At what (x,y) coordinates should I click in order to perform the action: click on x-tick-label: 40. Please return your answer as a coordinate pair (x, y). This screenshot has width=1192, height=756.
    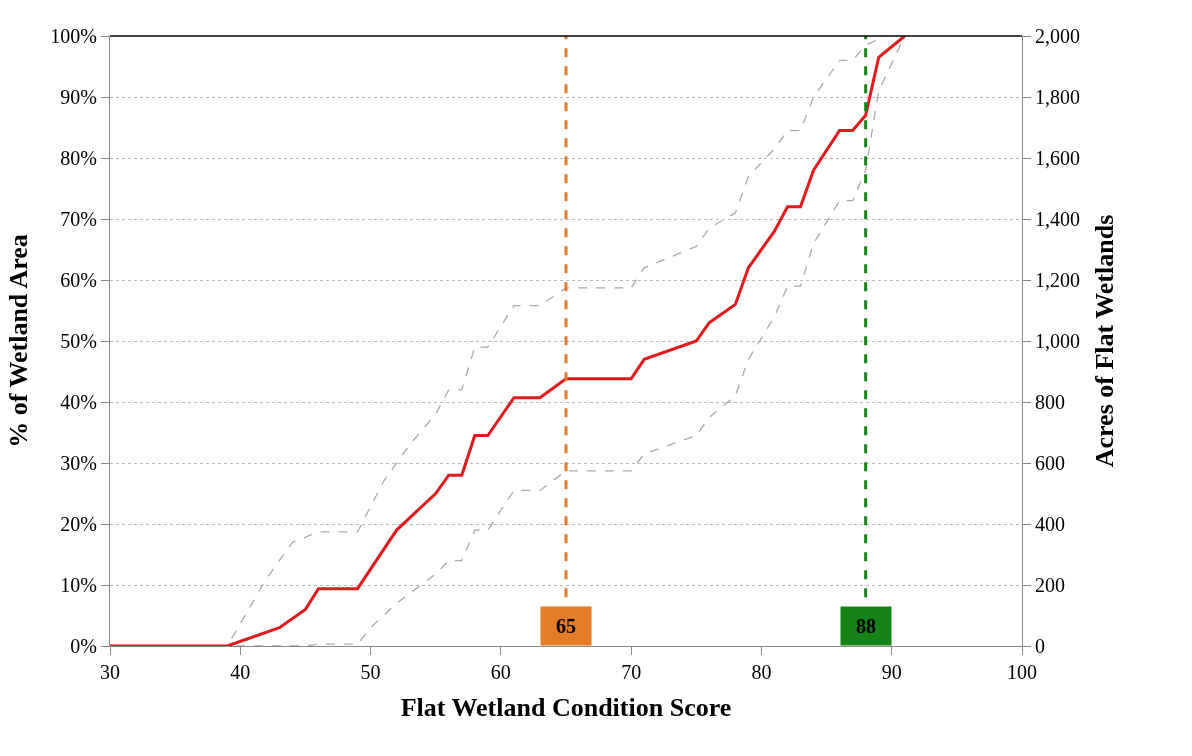
    Looking at the image, I should click on (240, 672).